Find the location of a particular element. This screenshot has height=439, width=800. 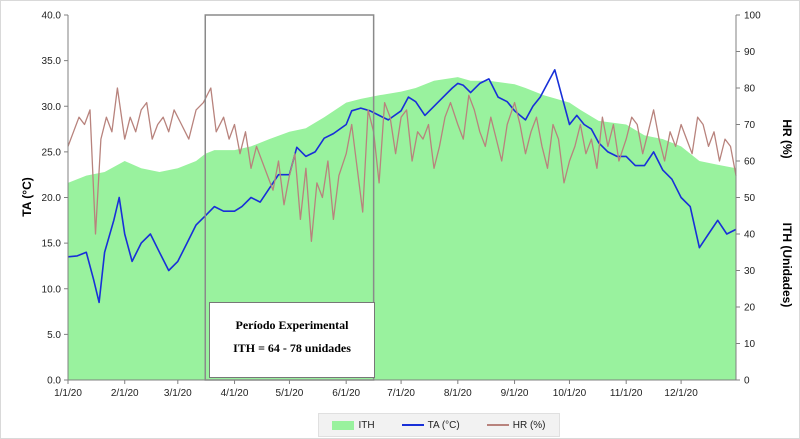

legend-swatch-ith is located at coordinates (343, 425).